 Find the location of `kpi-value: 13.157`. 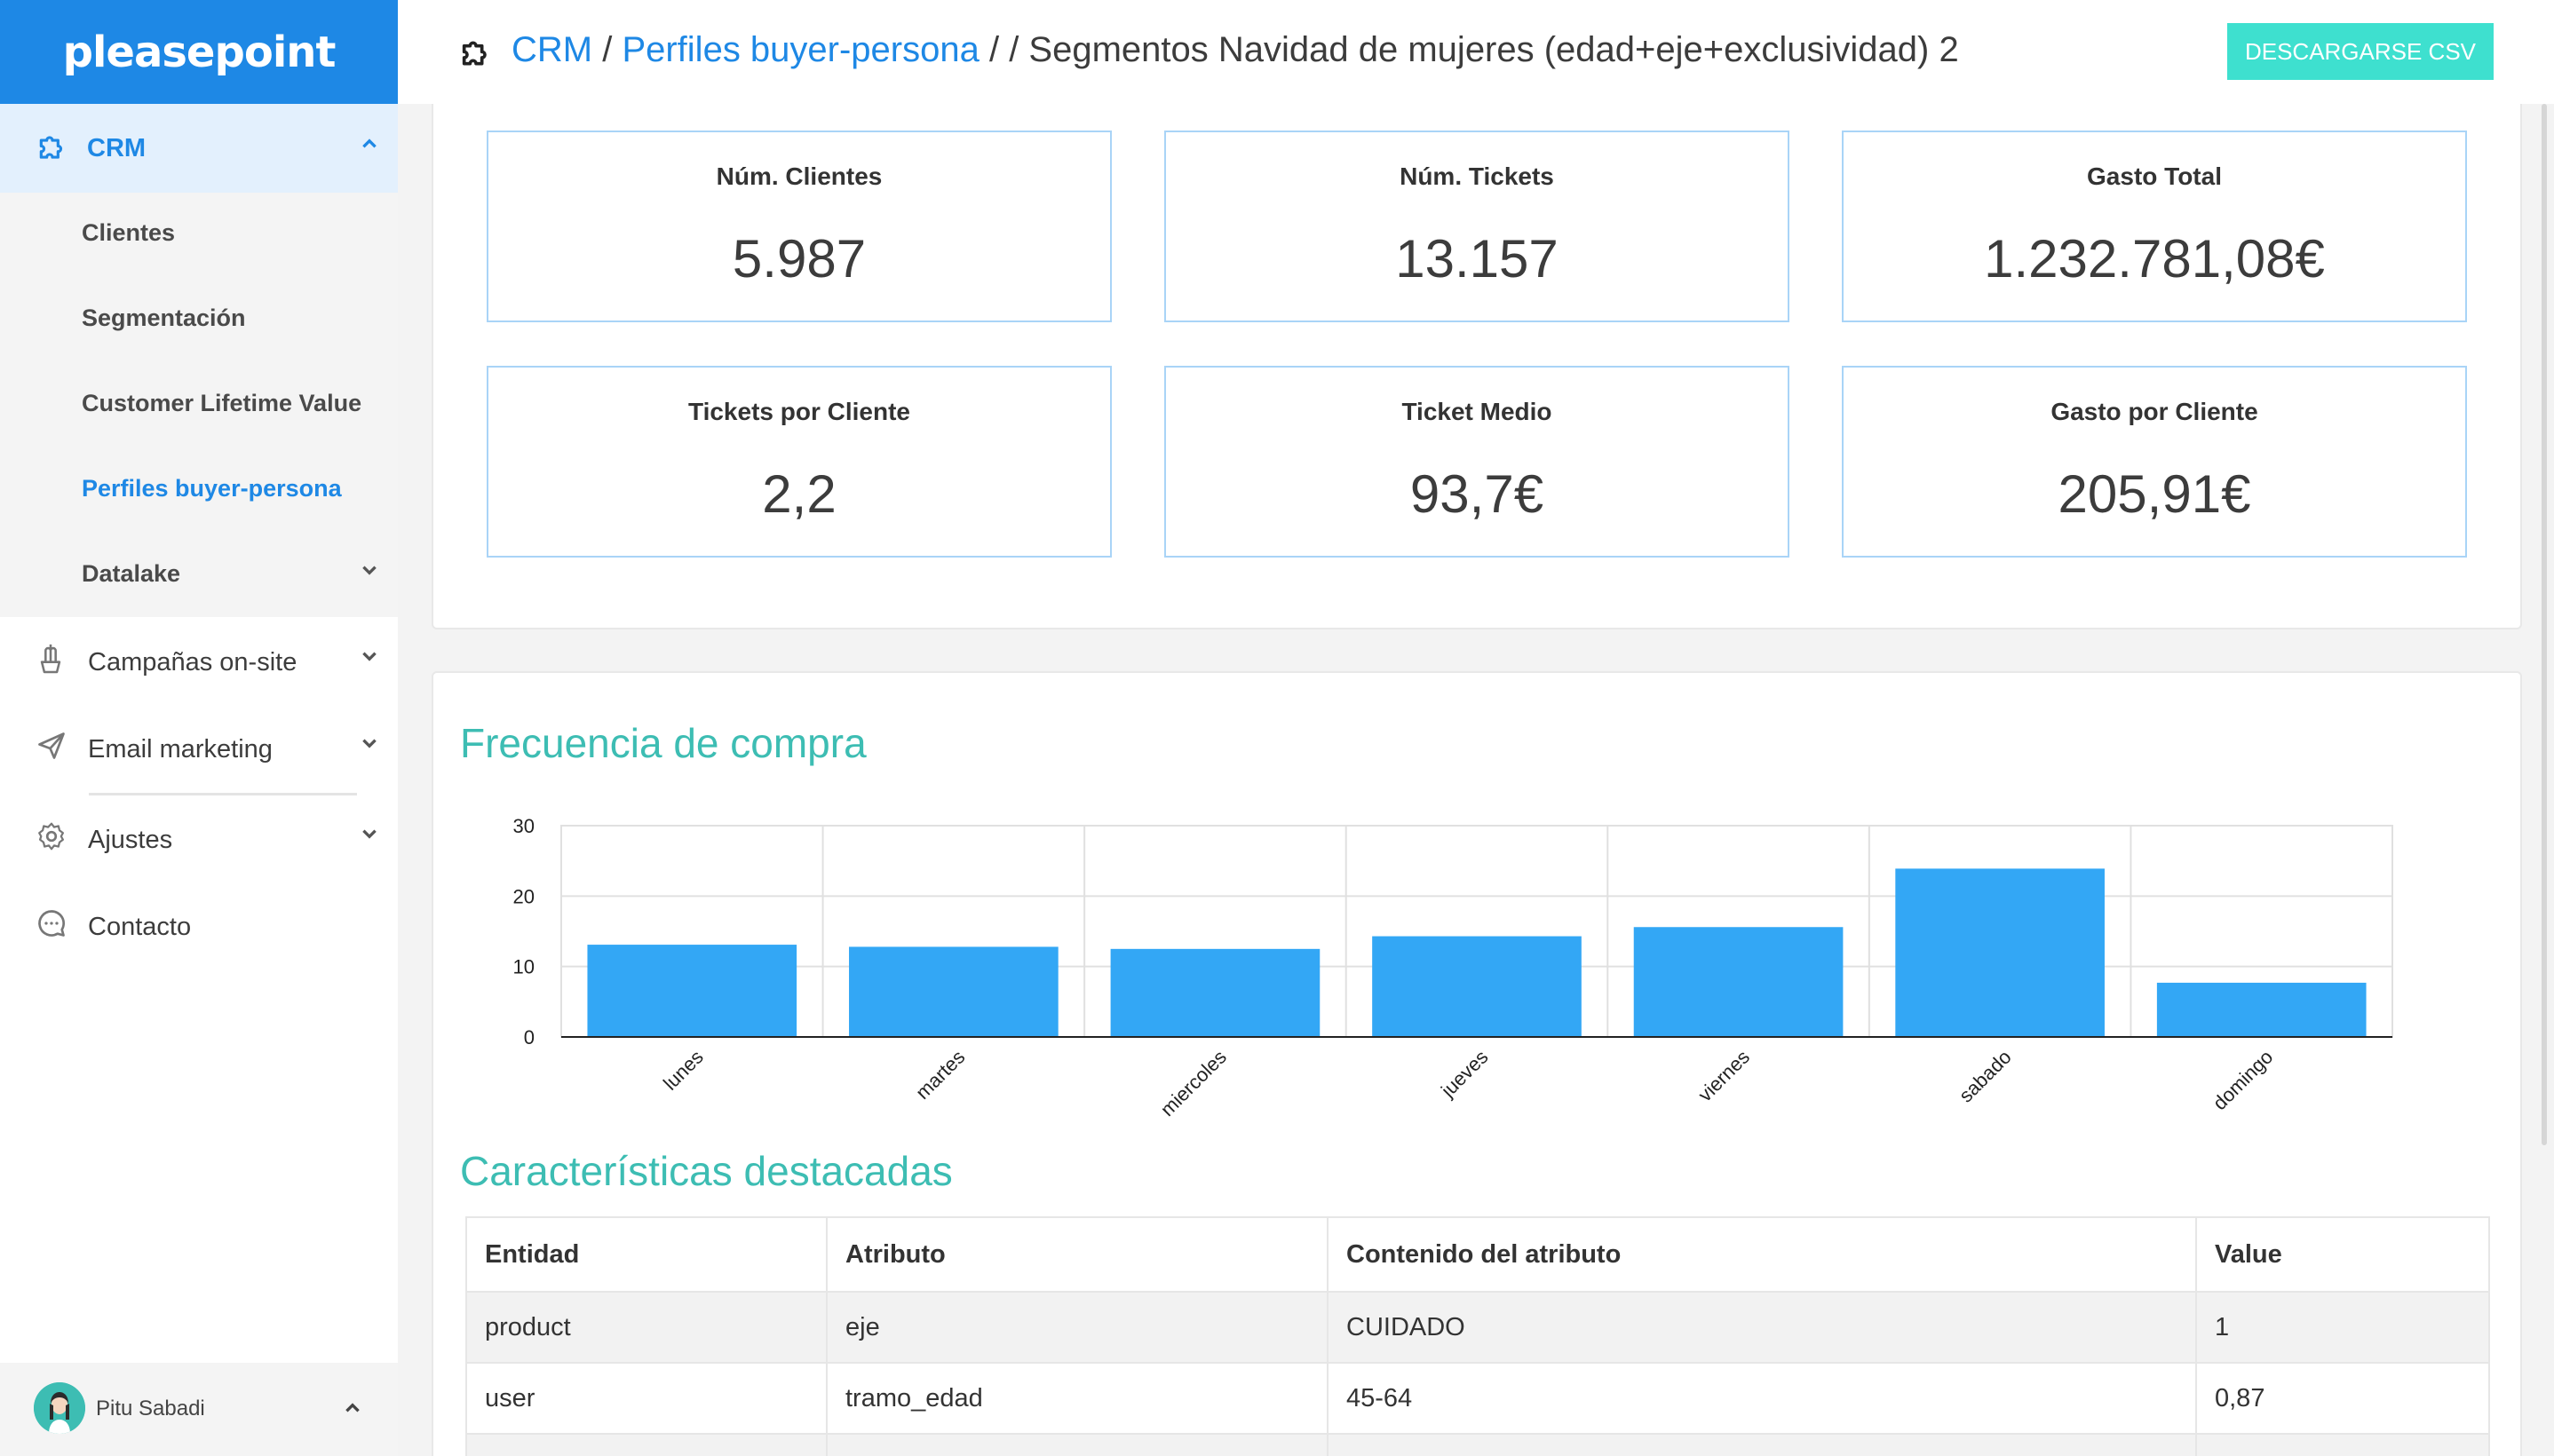

kpi-value: 13.157 is located at coordinates (1477, 259).